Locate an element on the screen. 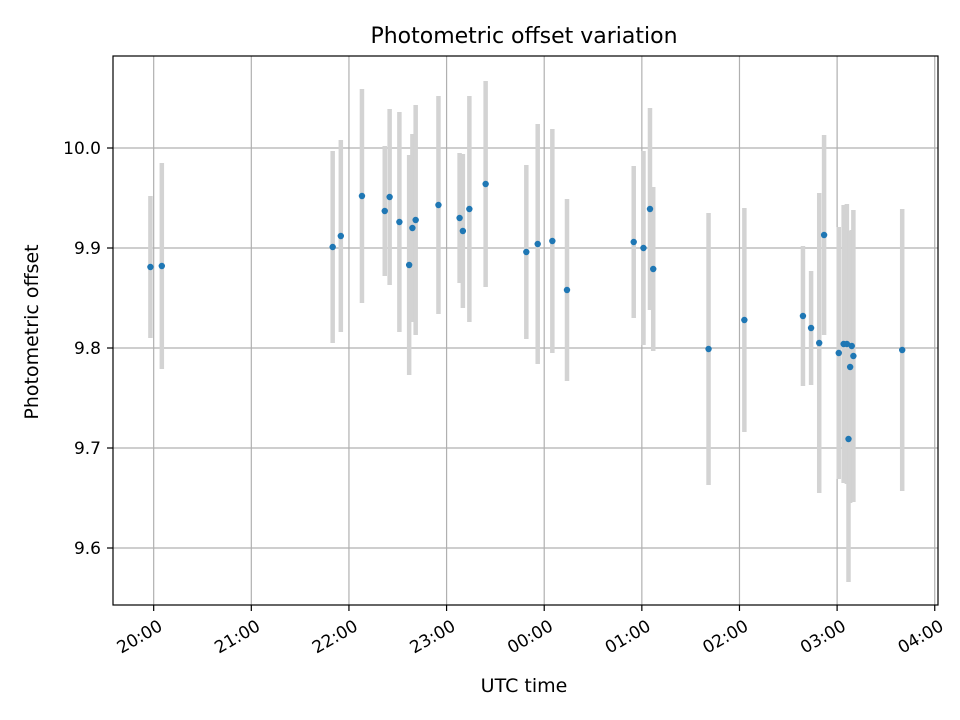  x-tick-label: 21:00 is located at coordinates (237, 637).